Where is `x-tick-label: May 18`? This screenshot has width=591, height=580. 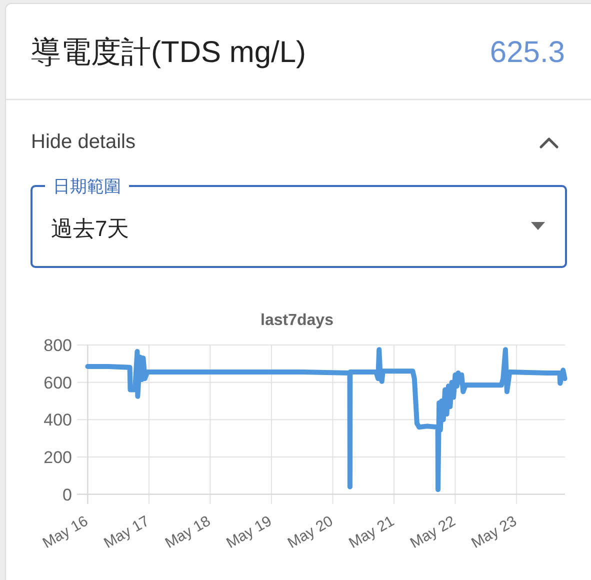 x-tick-label: May 18 is located at coordinates (188, 532).